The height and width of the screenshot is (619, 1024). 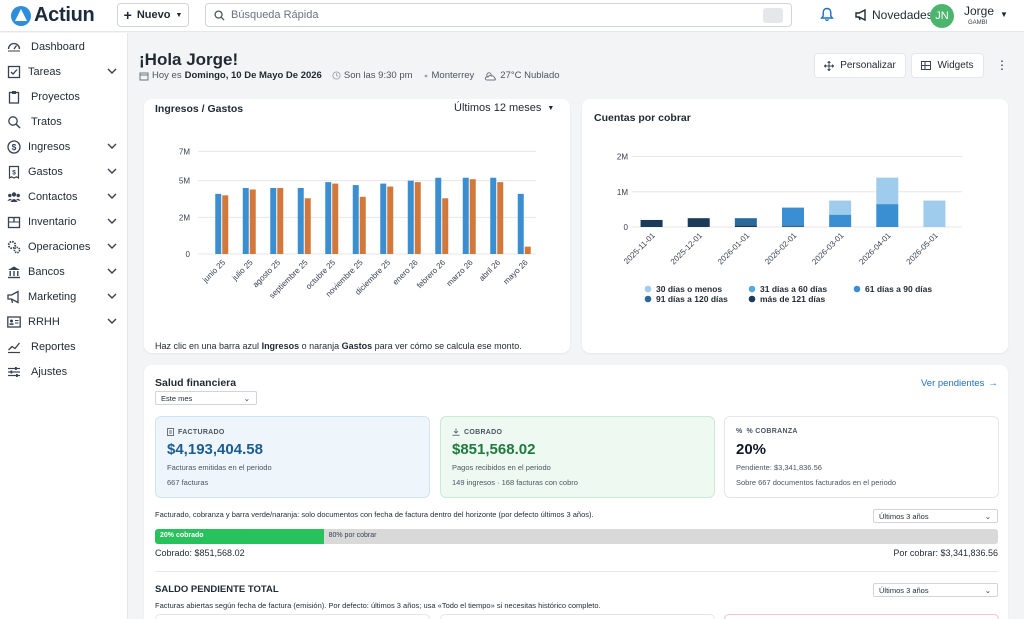 I want to click on sidebar-item-operaciones: Operaciones, so click(x=64, y=247).